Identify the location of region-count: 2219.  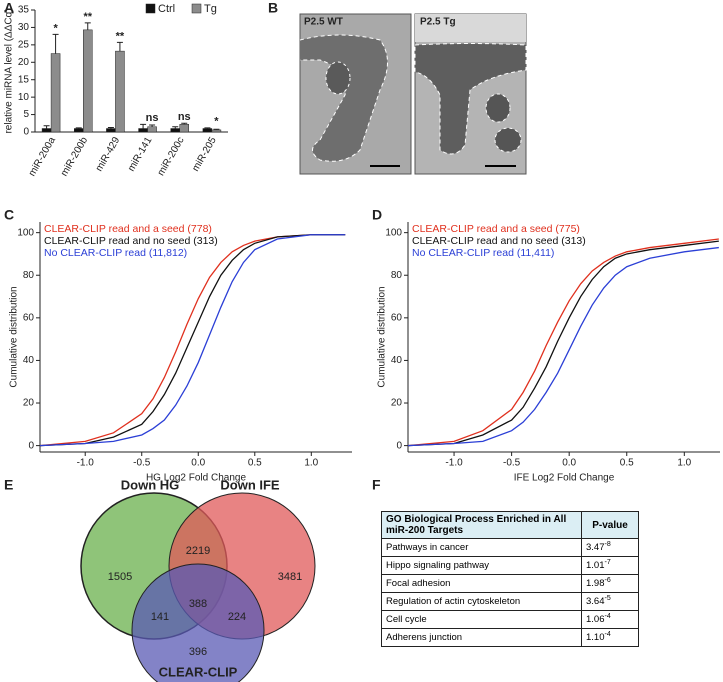
(198, 551).